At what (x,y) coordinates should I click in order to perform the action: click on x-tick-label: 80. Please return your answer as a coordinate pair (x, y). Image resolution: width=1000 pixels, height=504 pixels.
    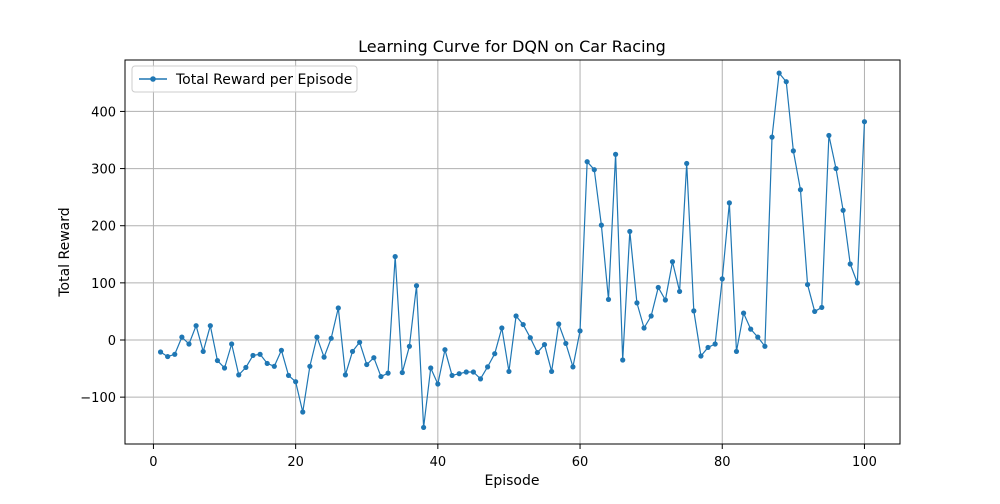
    Looking at the image, I should click on (722, 462).